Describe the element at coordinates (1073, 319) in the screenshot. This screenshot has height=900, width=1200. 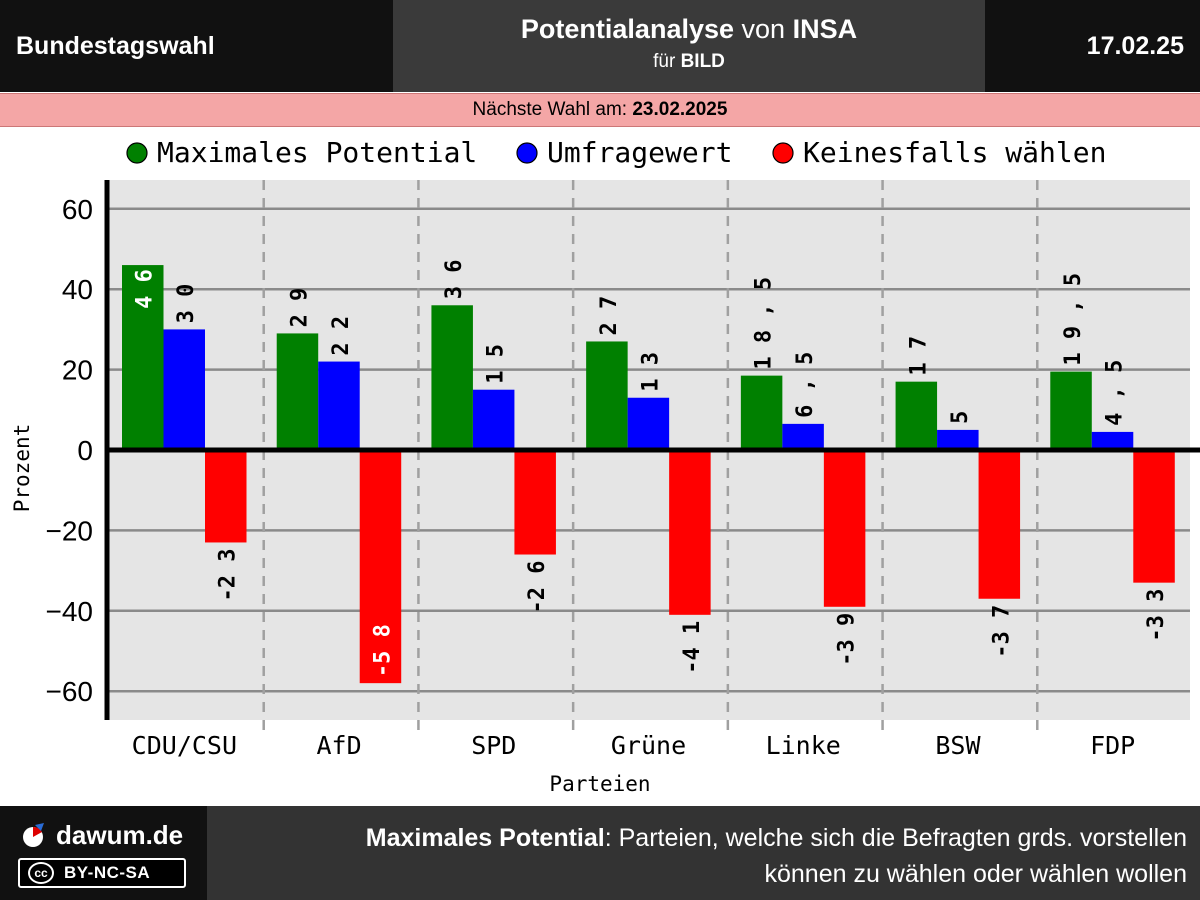
I see `data-label: 1 9 , 5` at that location.